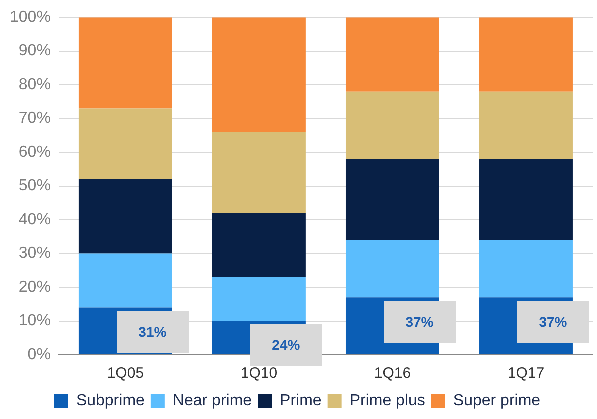 The image size is (597, 419). What do you see at coordinates (34, 119) in the screenshot?
I see `y-tick-label: 70%` at bounding box center [34, 119].